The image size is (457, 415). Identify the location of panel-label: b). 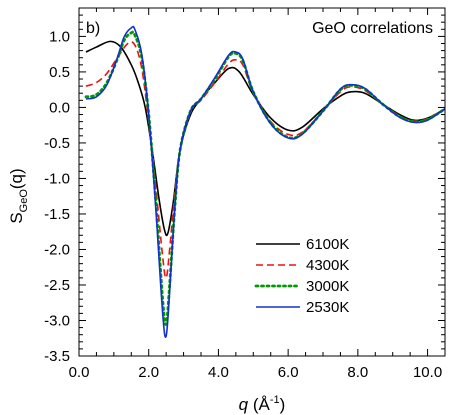
(93, 28).